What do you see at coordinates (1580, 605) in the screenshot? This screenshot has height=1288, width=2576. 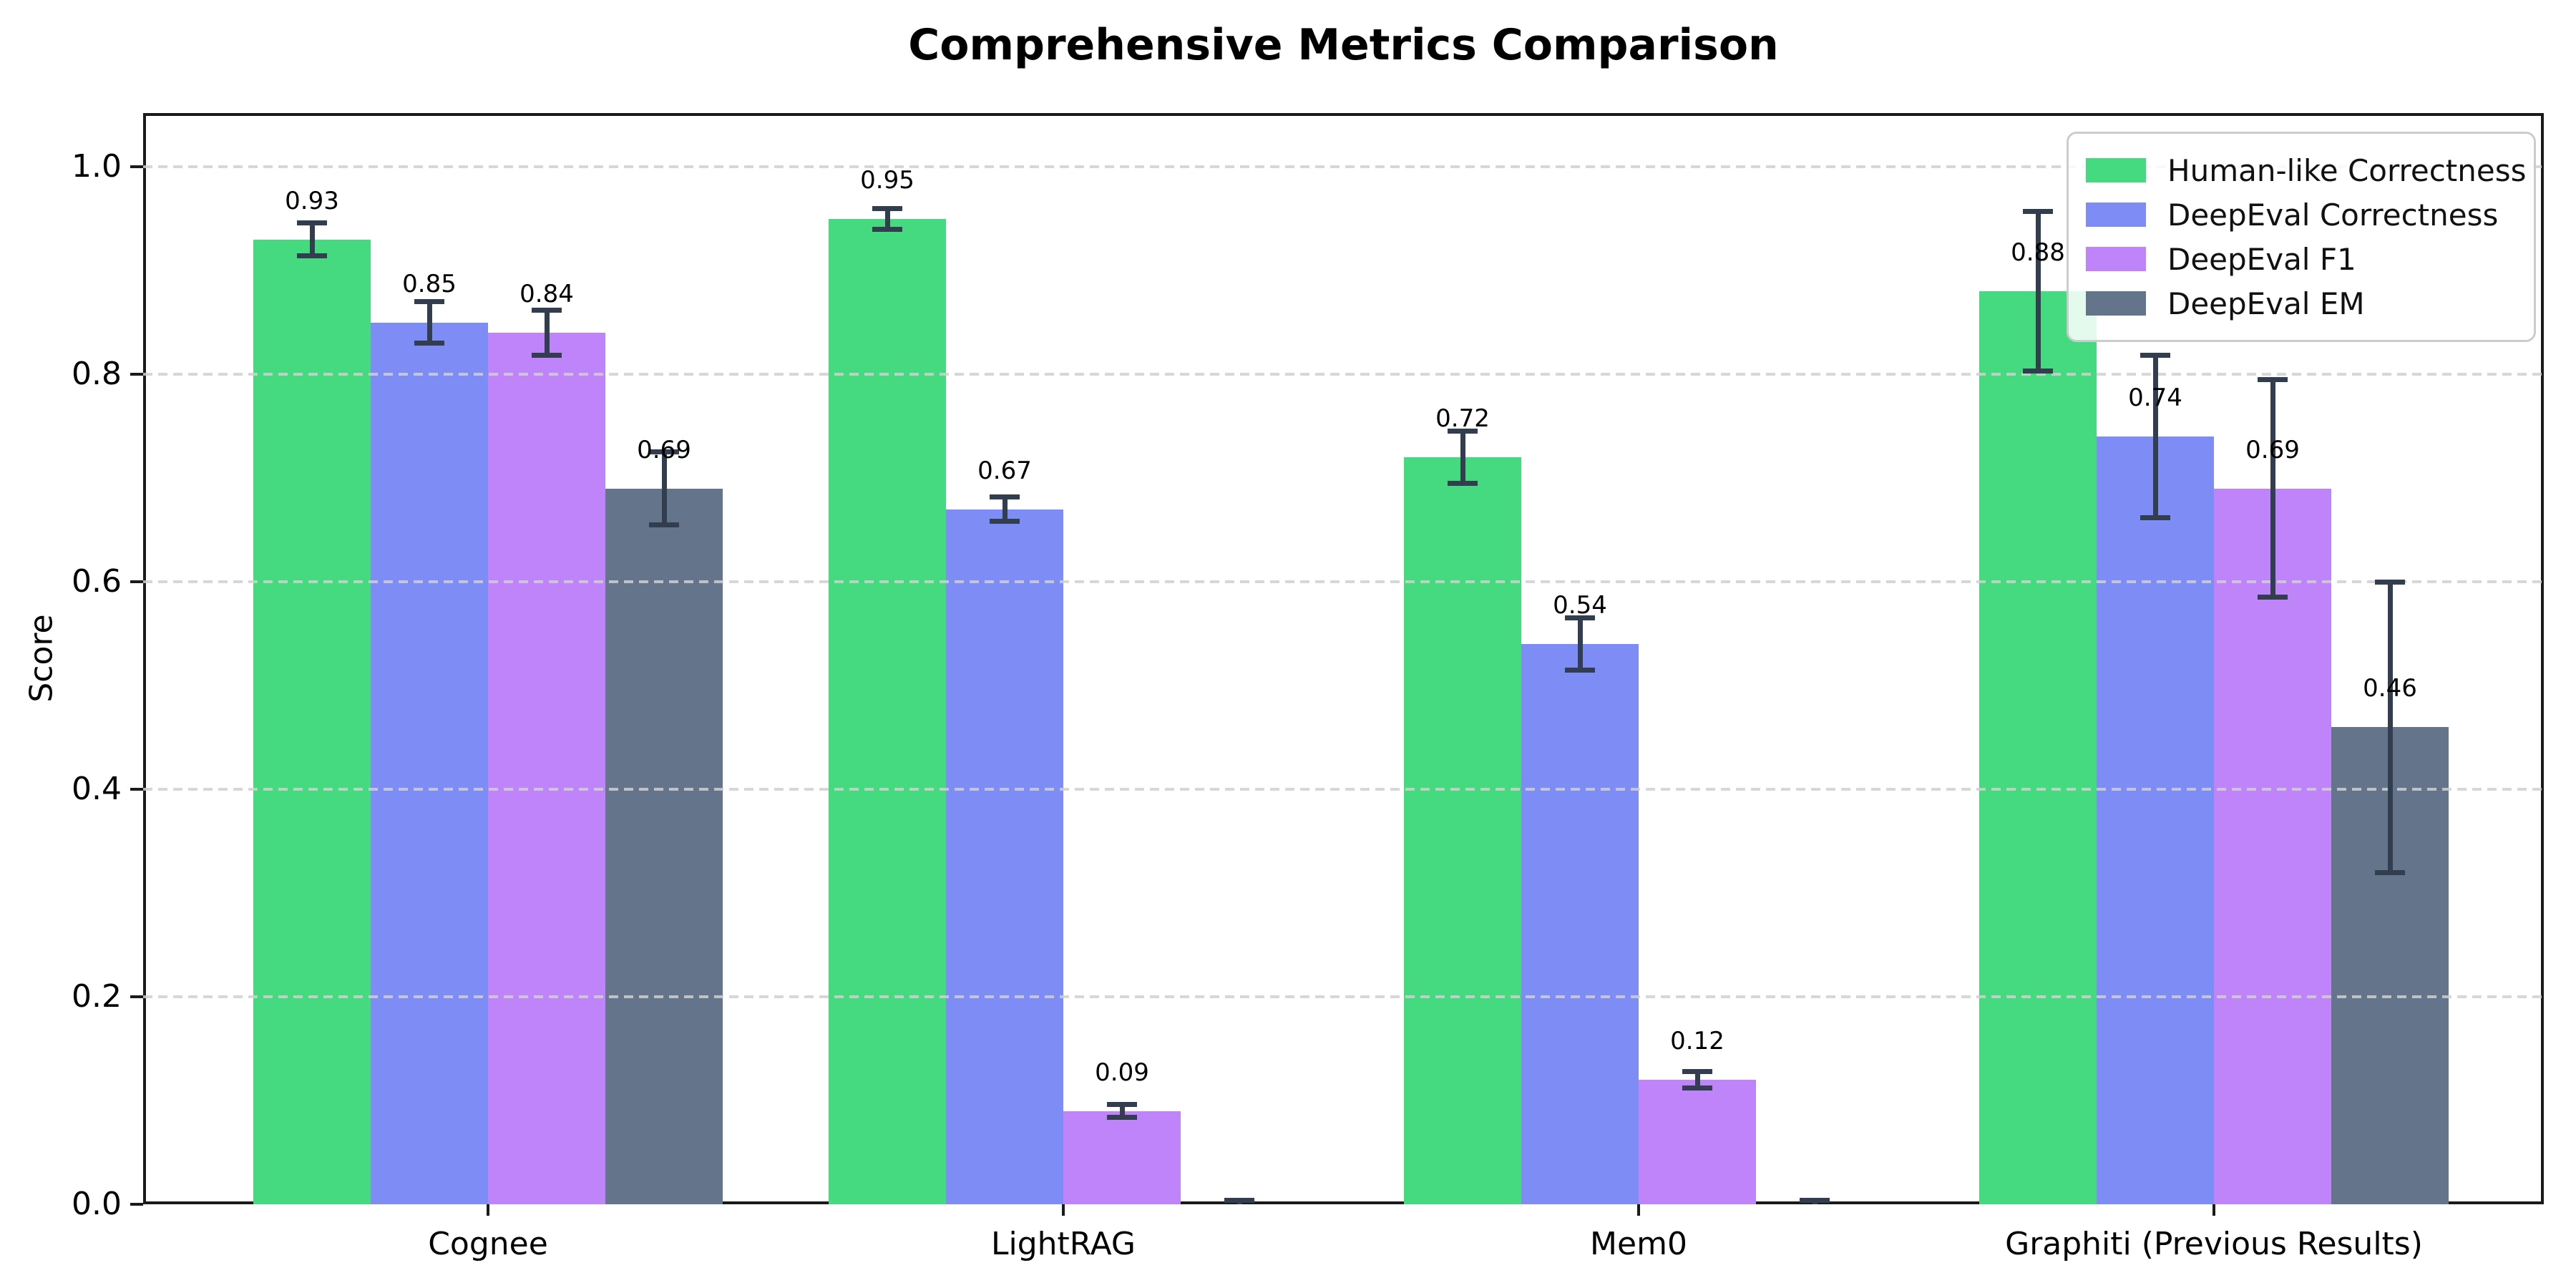 I see `bar-value-label: 0.54` at bounding box center [1580, 605].